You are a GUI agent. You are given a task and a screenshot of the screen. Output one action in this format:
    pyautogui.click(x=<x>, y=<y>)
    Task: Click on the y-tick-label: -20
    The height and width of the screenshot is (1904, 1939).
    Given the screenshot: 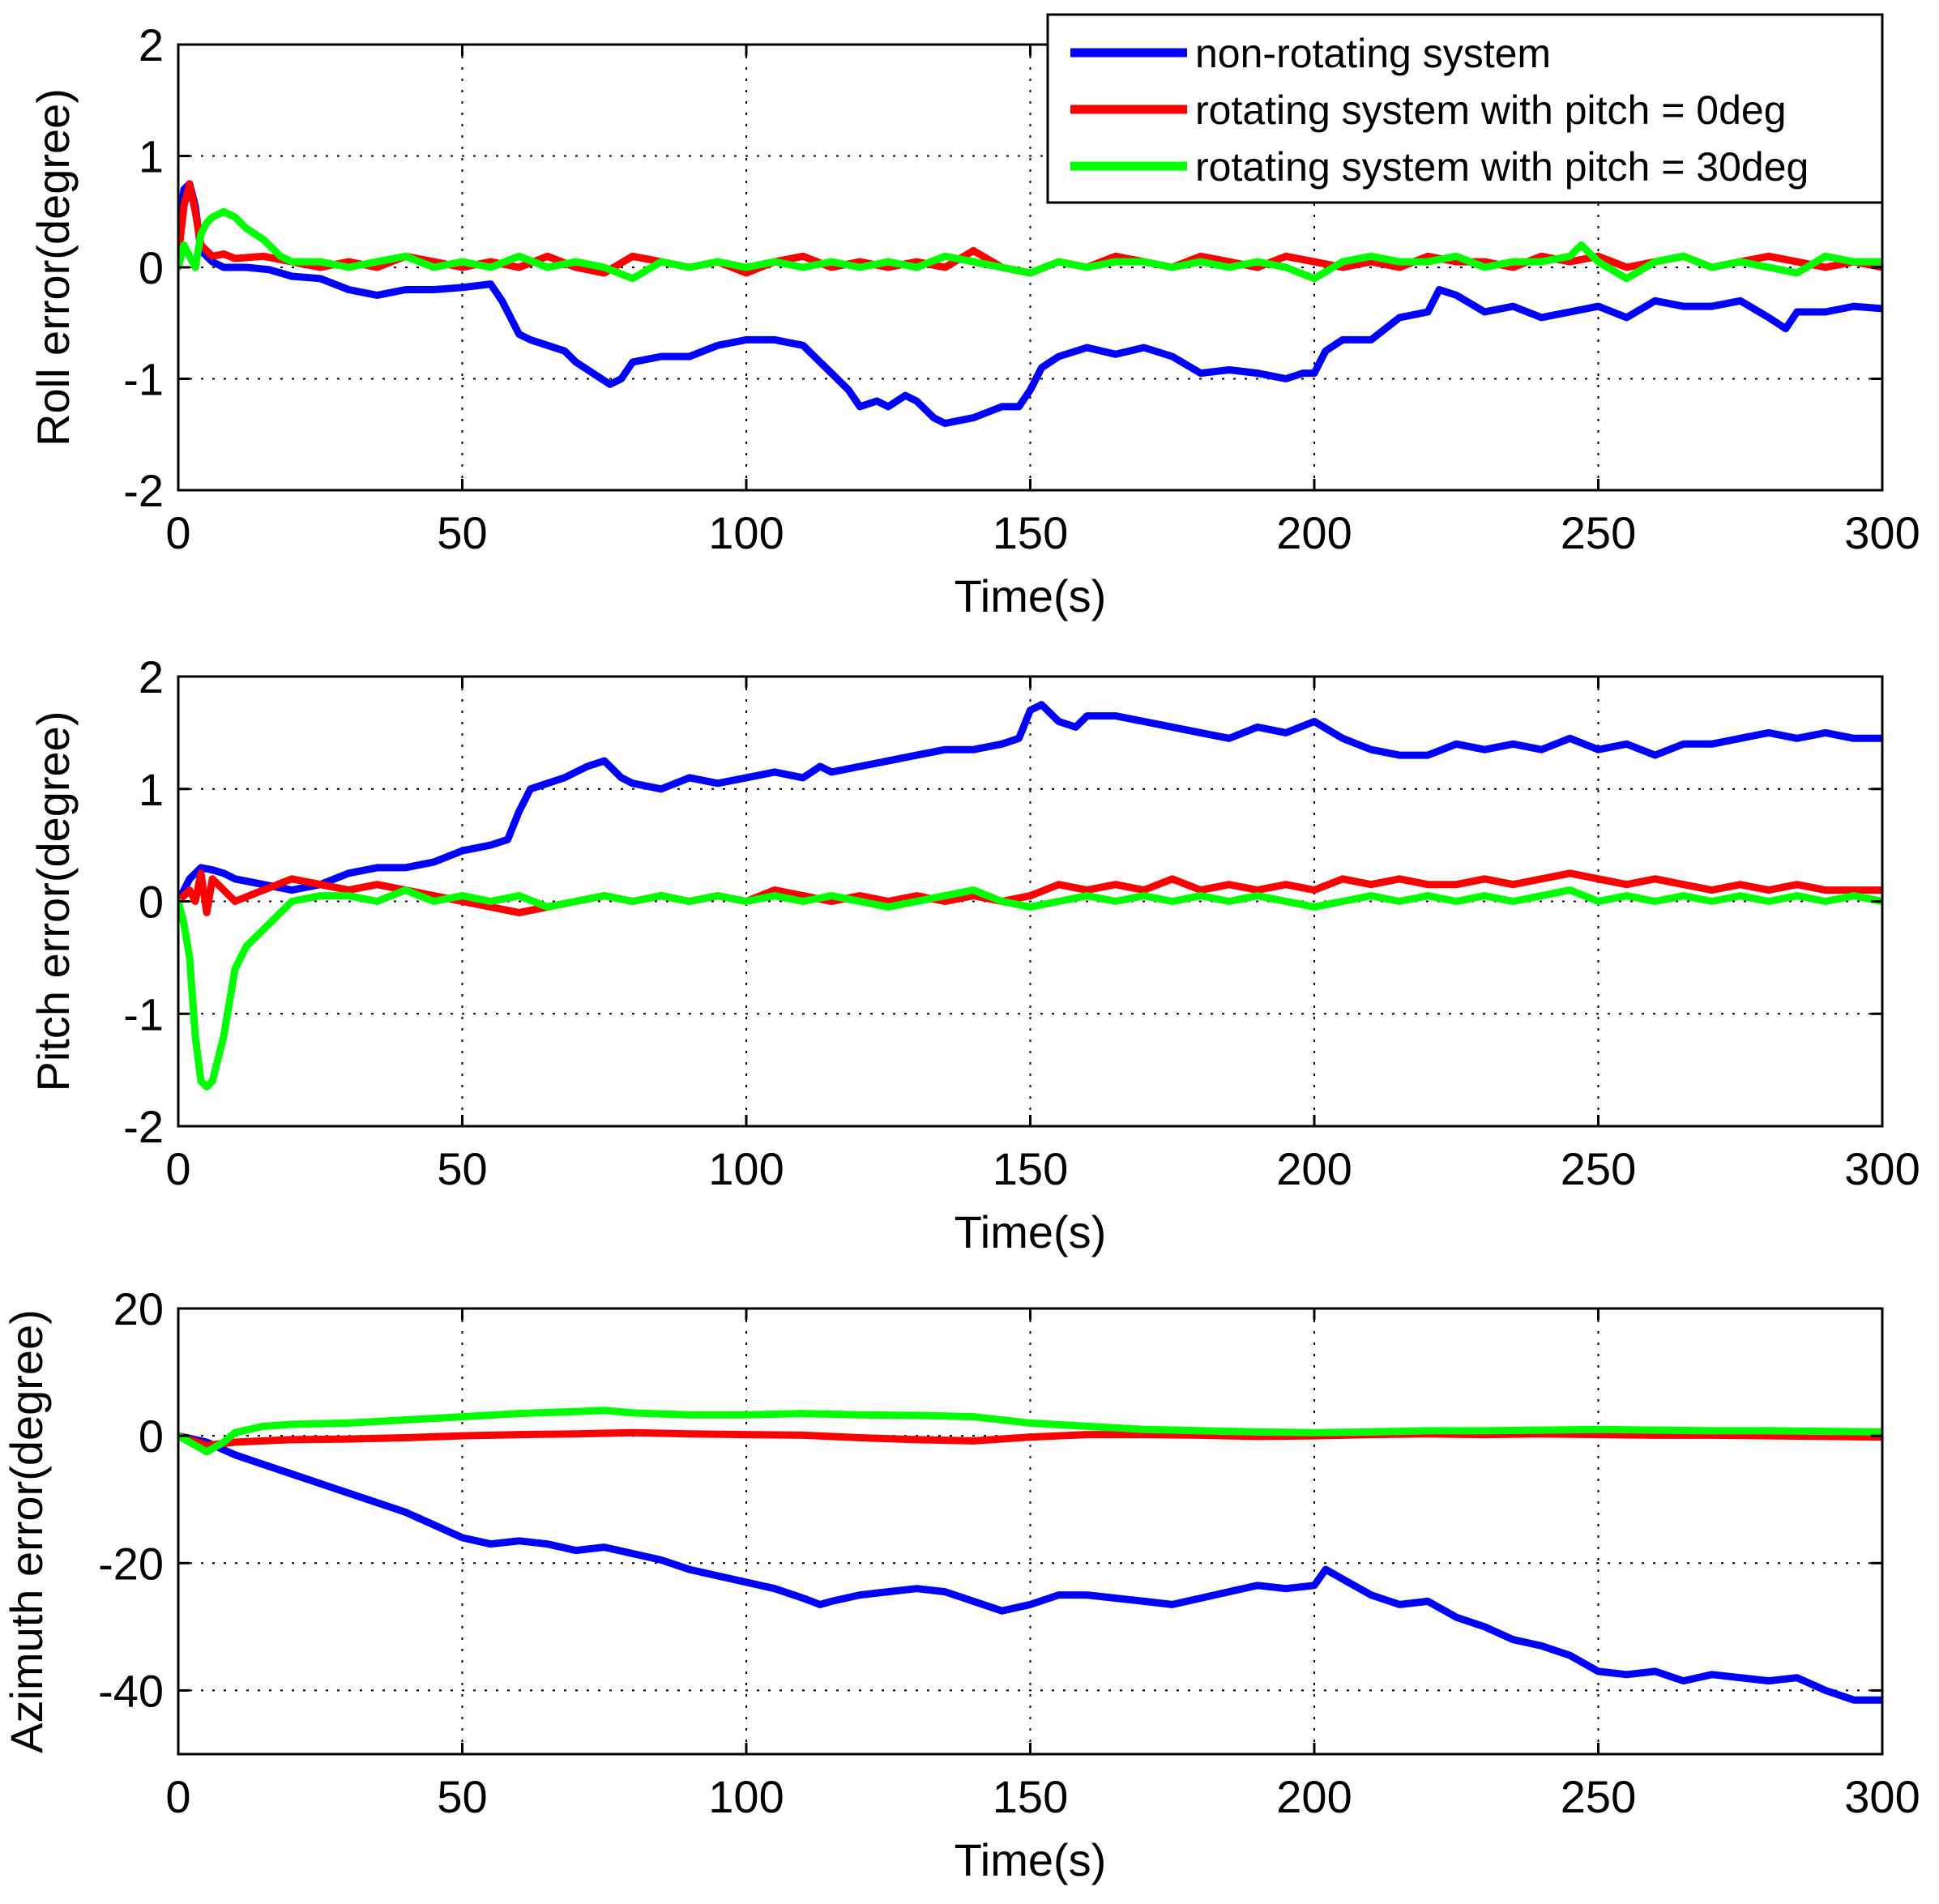 What is the action you would take?
    pyautogui.click(x=131, y=1563)
    